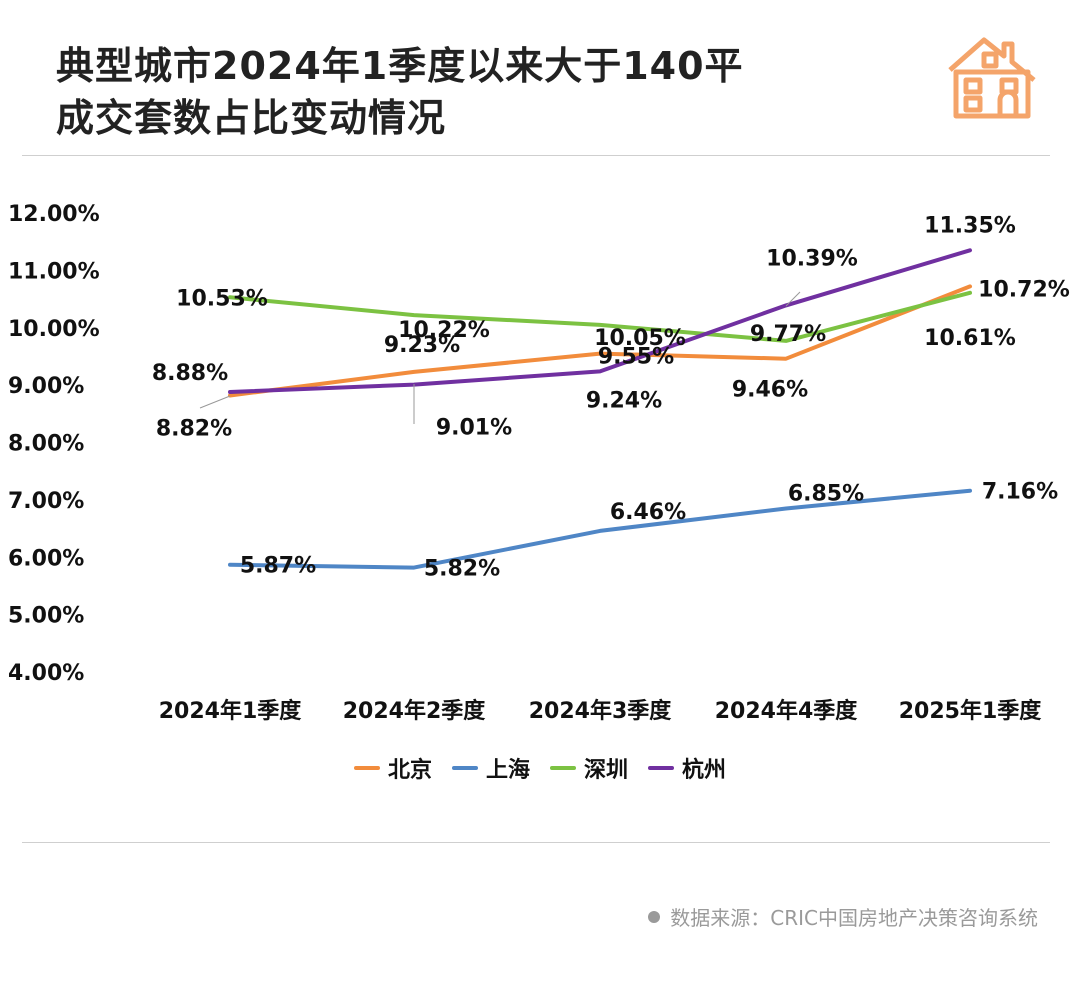 The image size is (1080, 1008). Describe the element at coordinates (46, 558) in the screenshot. I see `y-tick-label: 6.00%` at that location.